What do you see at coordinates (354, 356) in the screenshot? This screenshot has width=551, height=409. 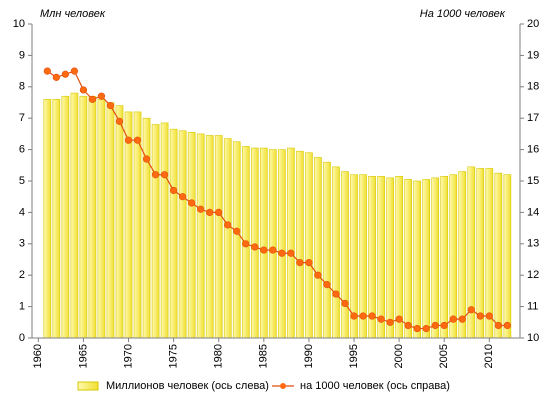 I see `x-tick-label: 1995` at bounding box center [354, 356].